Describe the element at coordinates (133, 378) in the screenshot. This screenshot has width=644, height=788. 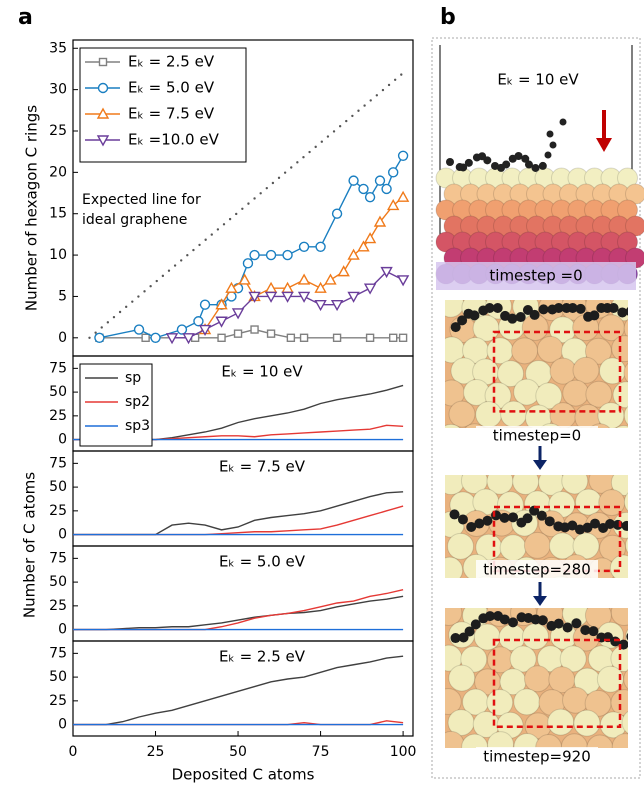
I see `legend-label: sp` at that location.